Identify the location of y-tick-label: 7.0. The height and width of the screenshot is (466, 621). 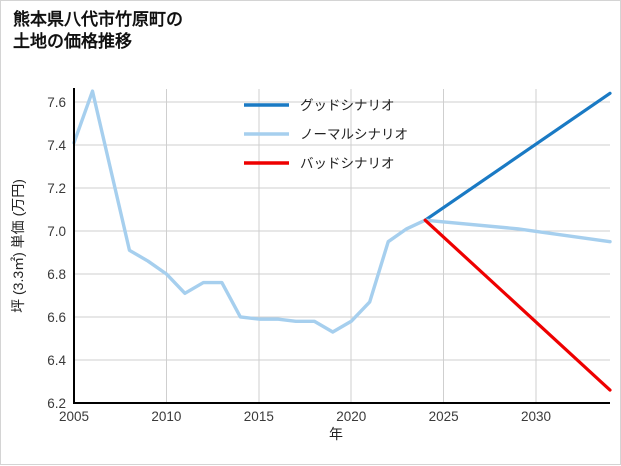
(56, 231).